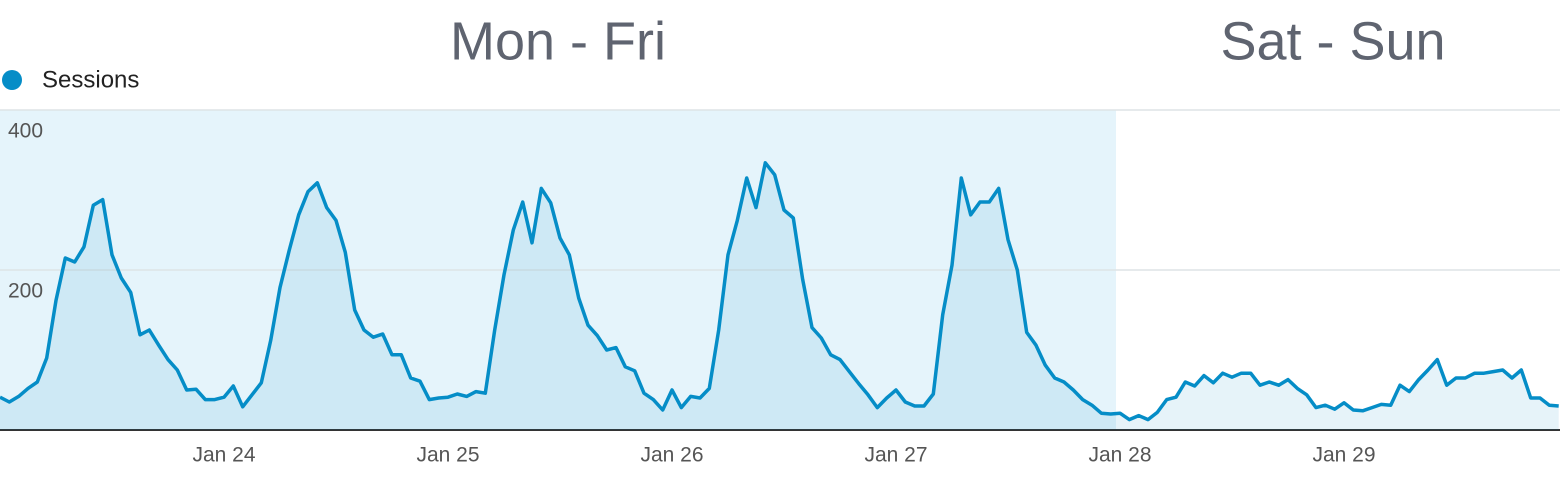 The image size is (1560, 484). What do you see at coordinates (558, 41) in the screenshot?
I see `annotation: Mon - Fri` at bounding box center [558, 41].